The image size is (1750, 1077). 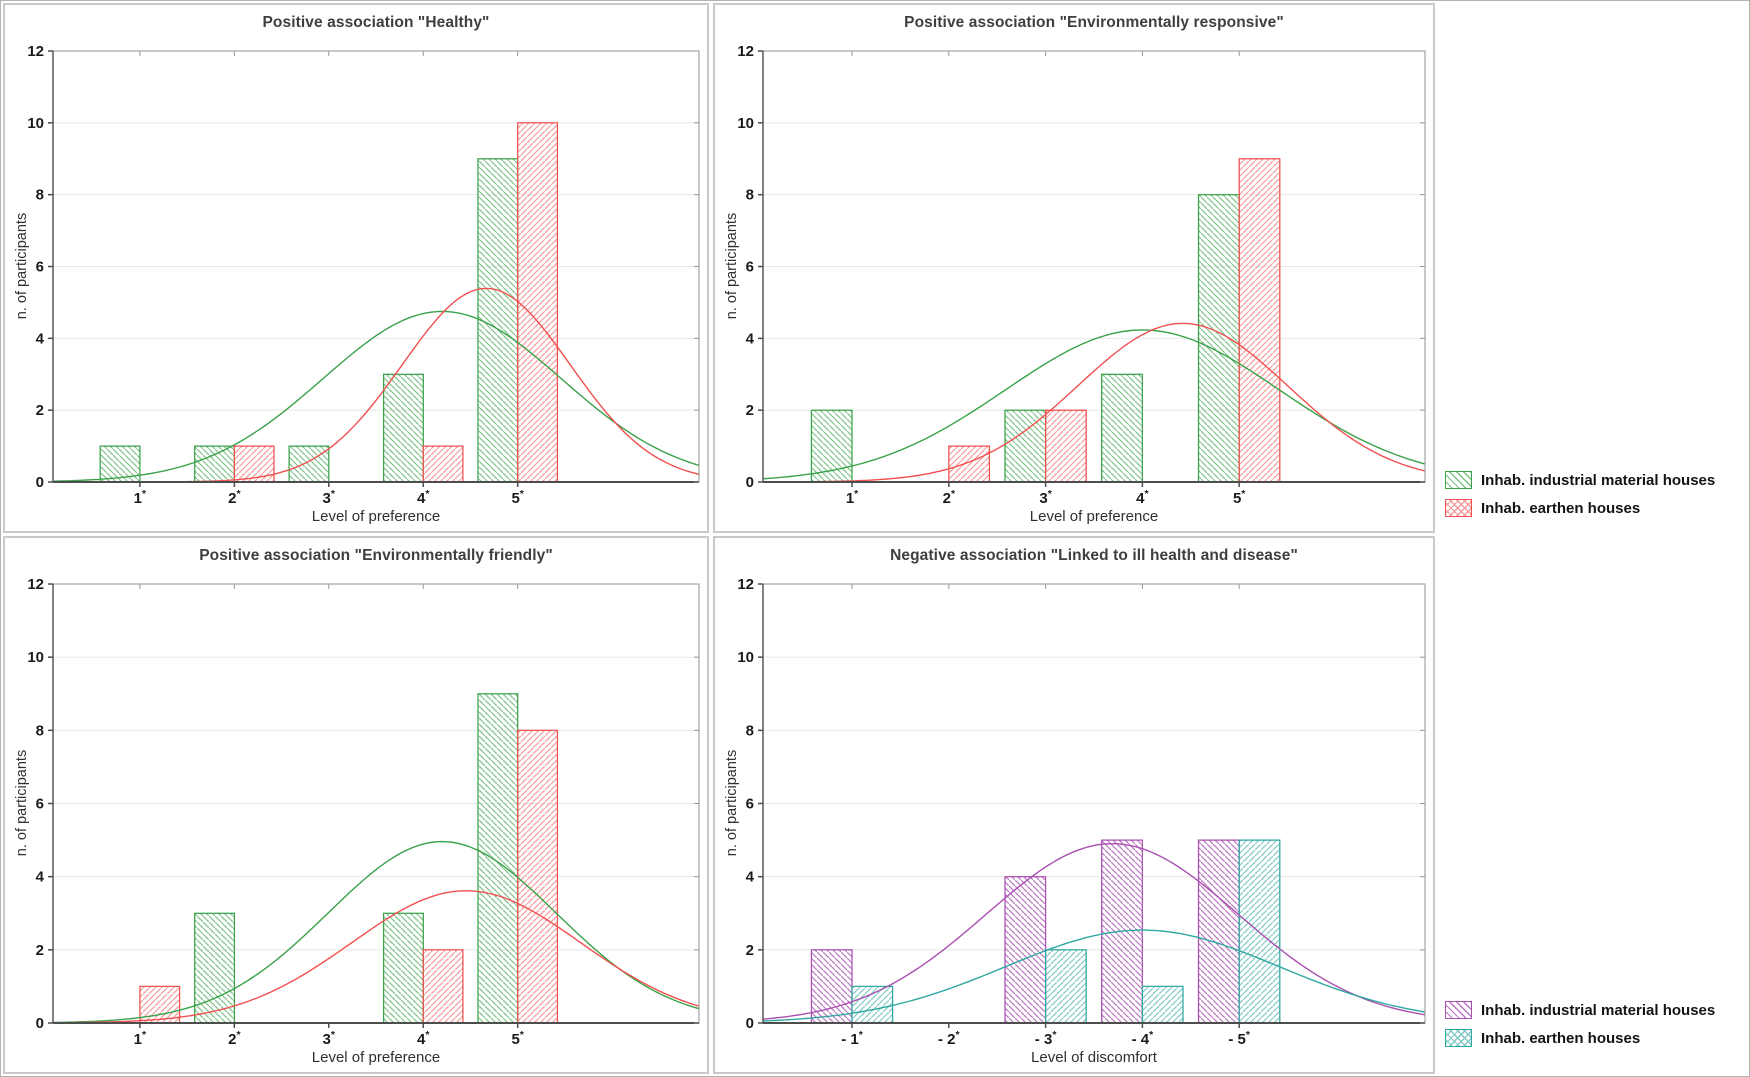 I want to click on svg-text: - 1*, so click(x=852, y=1038).